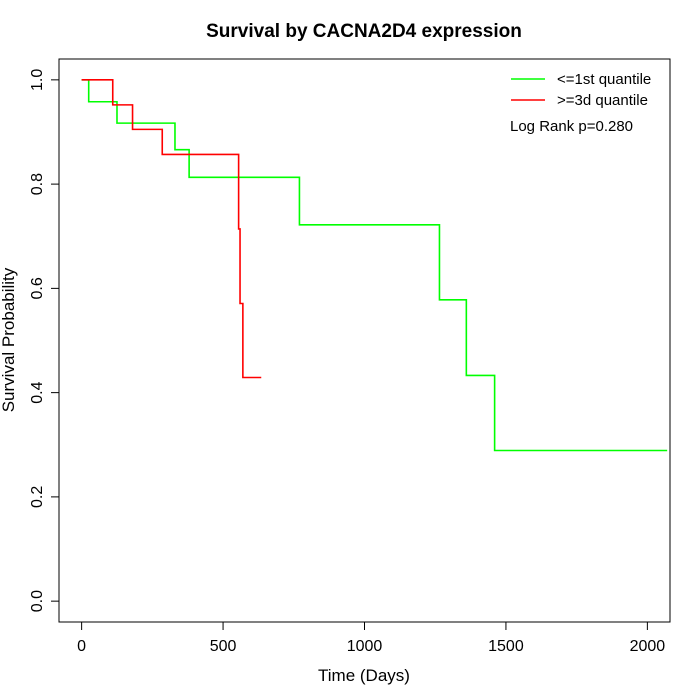 This screenshot has height=700, width=700. I want to click on x-tick-label: 500, so click(223, 646).